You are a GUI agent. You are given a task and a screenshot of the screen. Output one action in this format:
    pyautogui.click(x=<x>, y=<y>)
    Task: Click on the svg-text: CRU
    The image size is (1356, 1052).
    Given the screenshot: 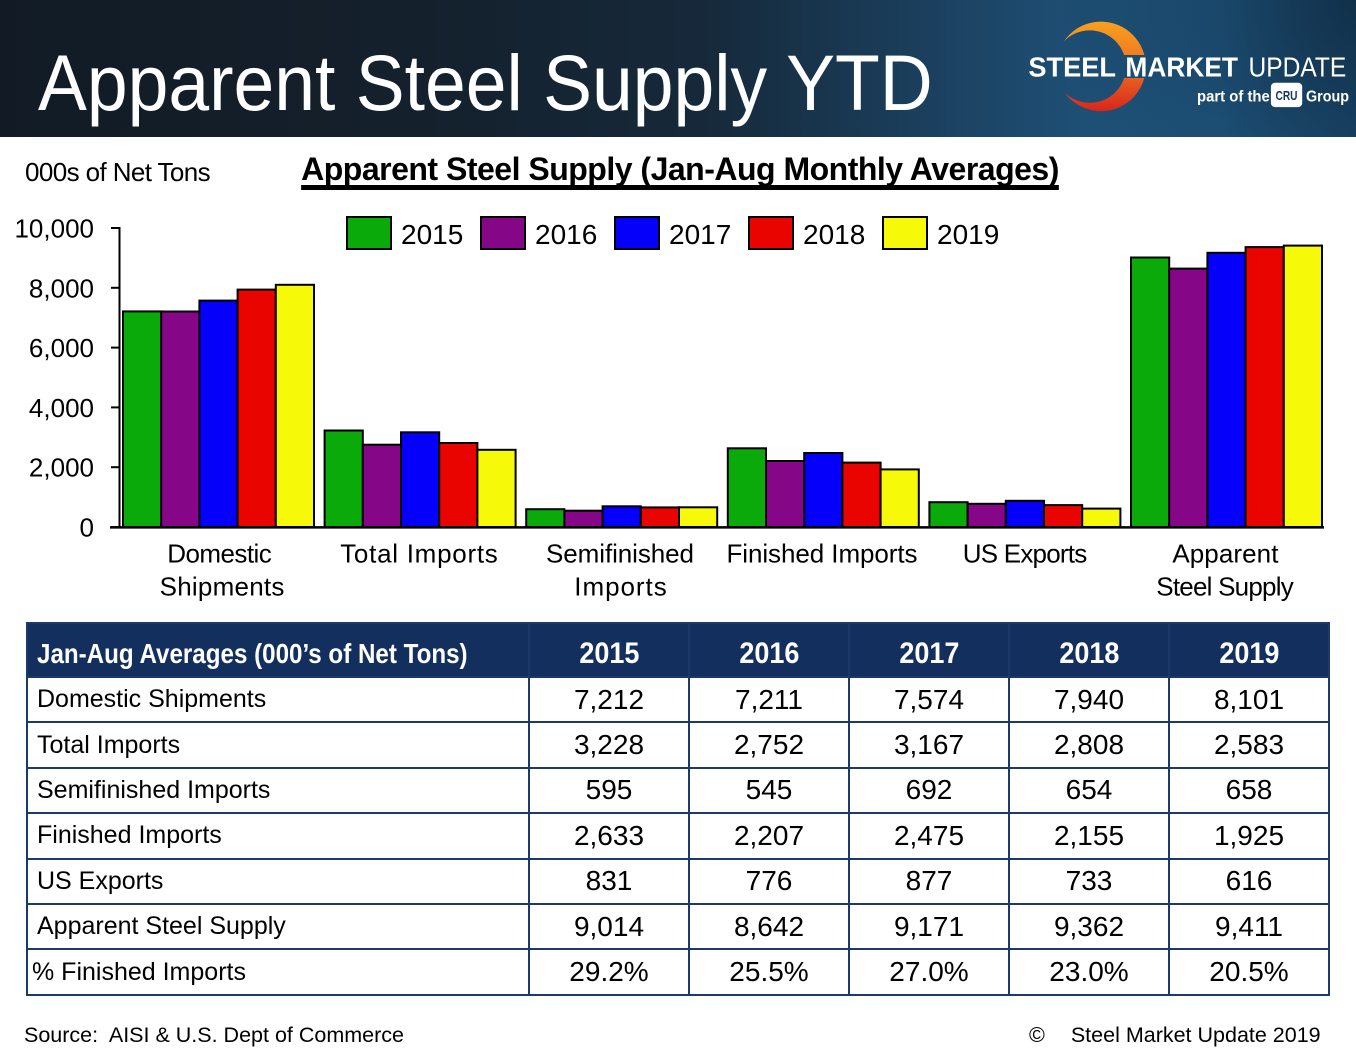 What is the action you would take?
    pyautogui.click(x=1287, y=95)
    